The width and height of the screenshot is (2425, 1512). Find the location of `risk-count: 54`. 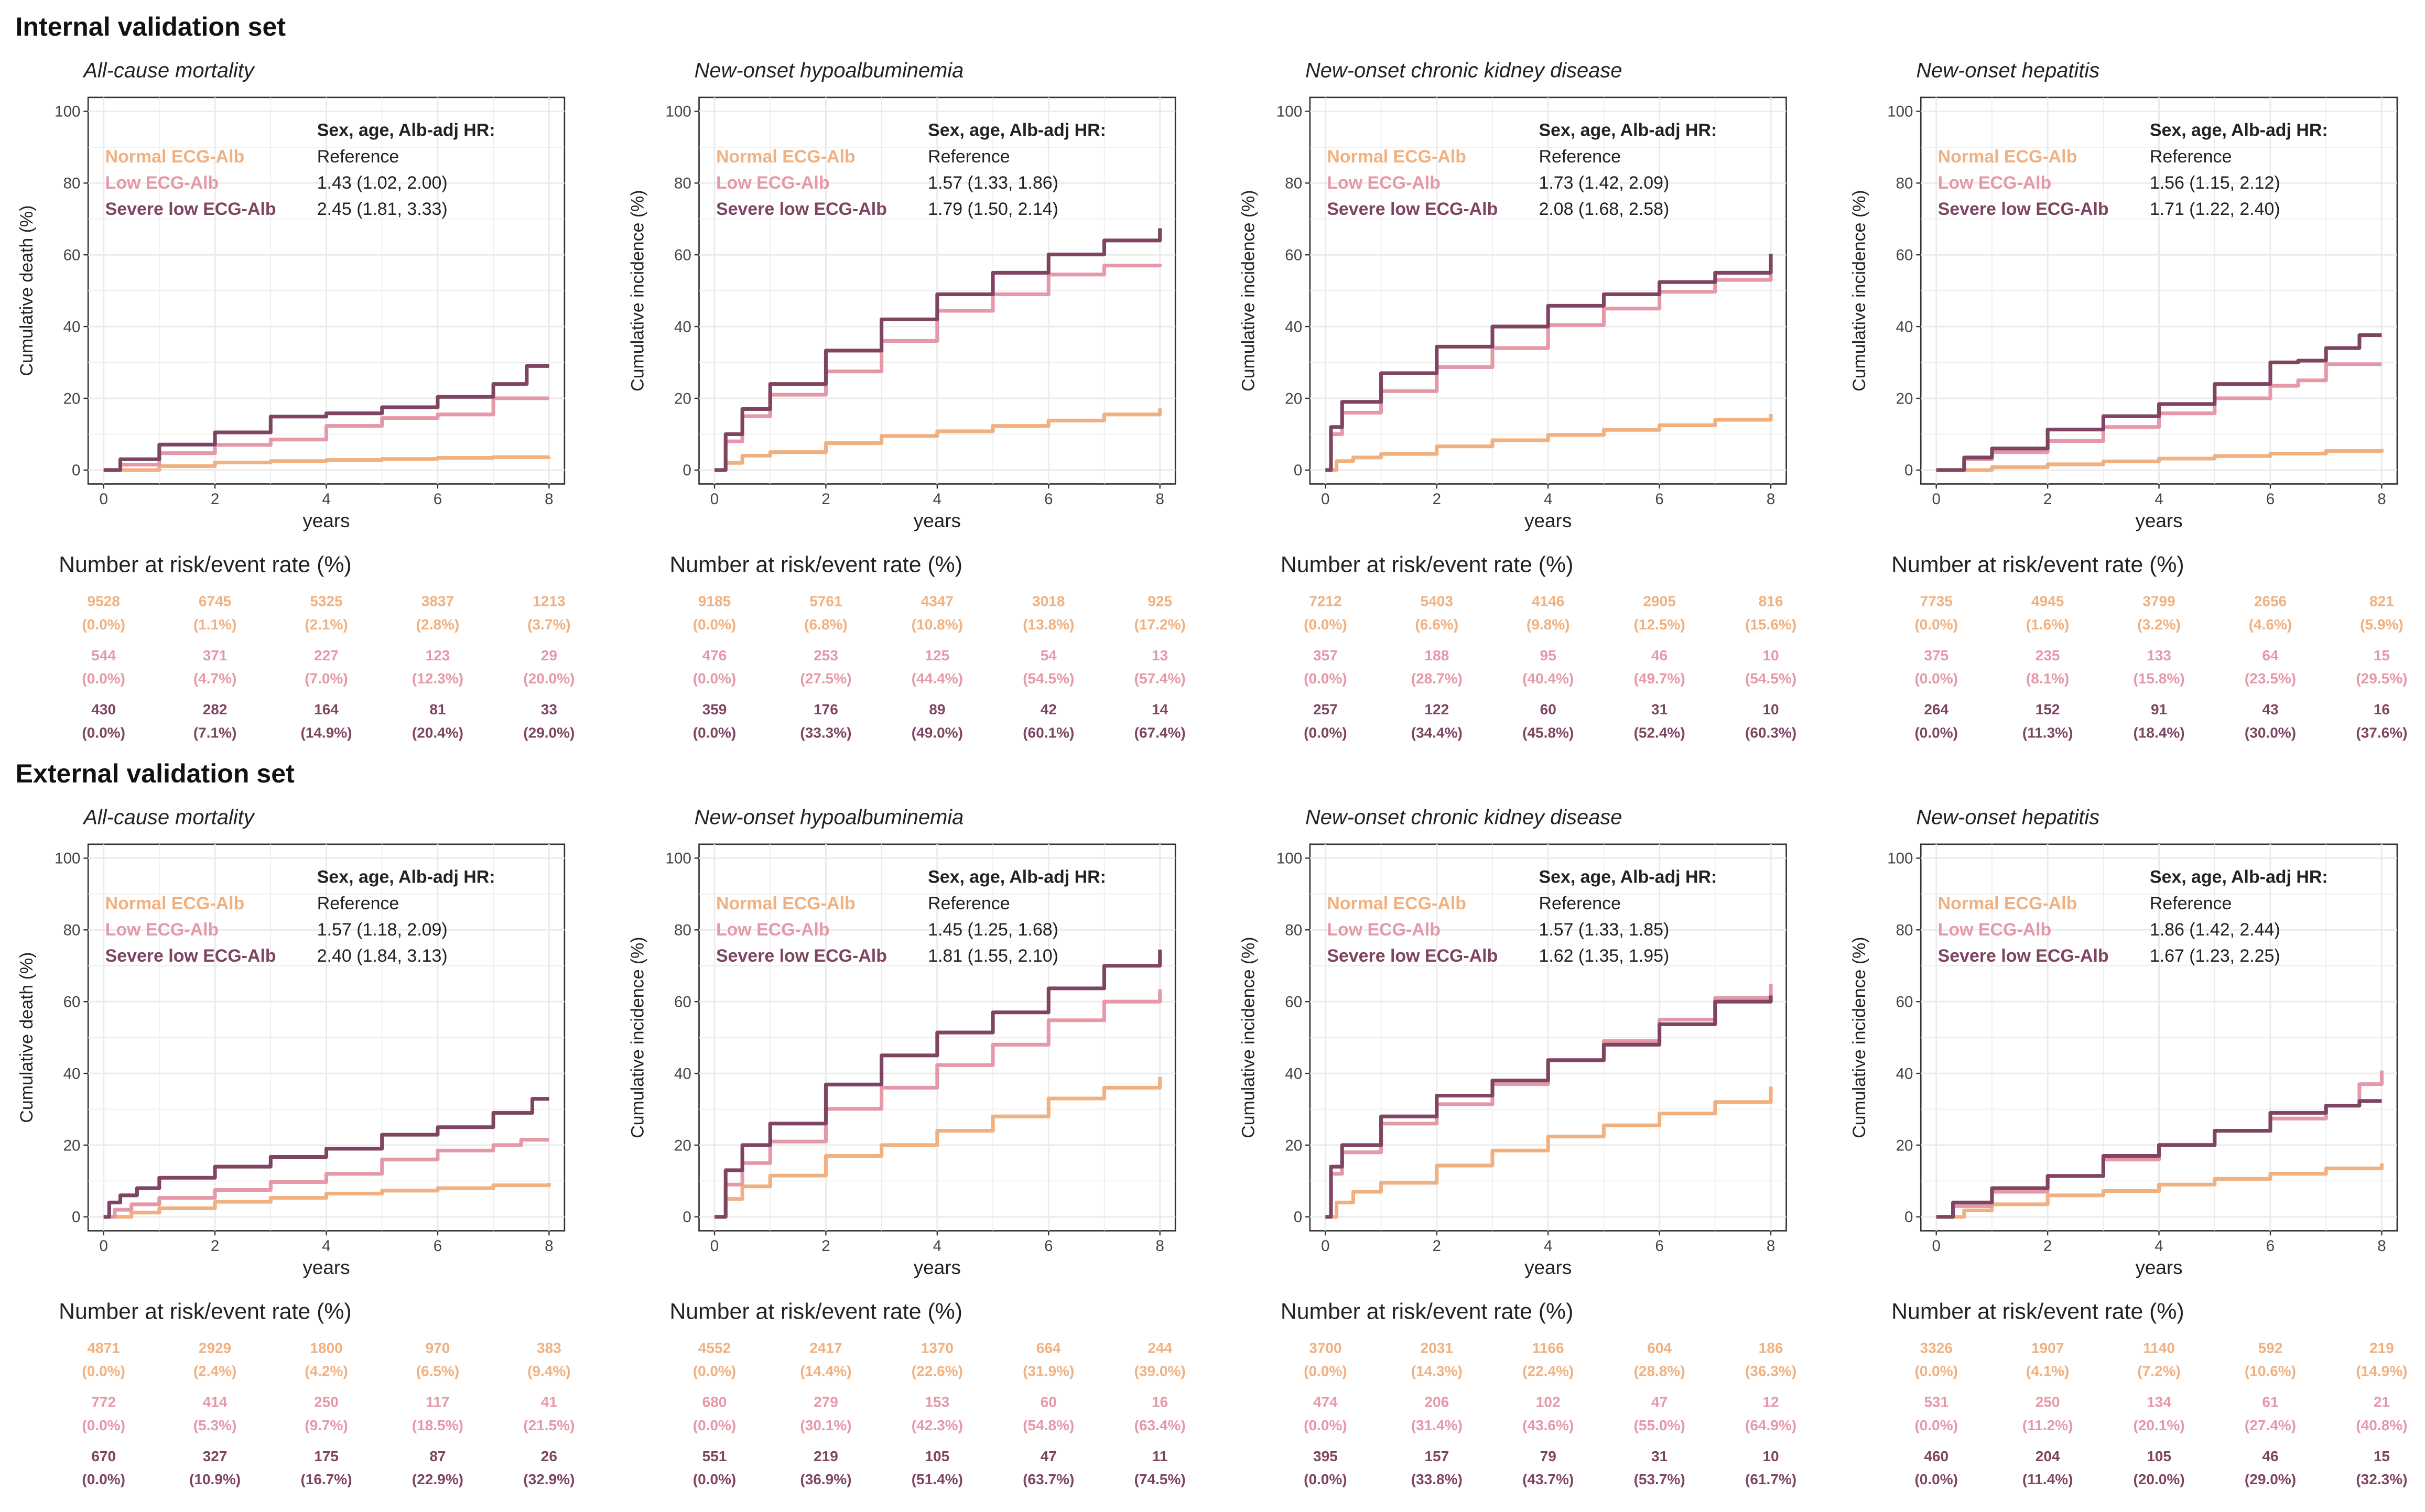

risk-count: 54 is located at coordinates (1049, 655).